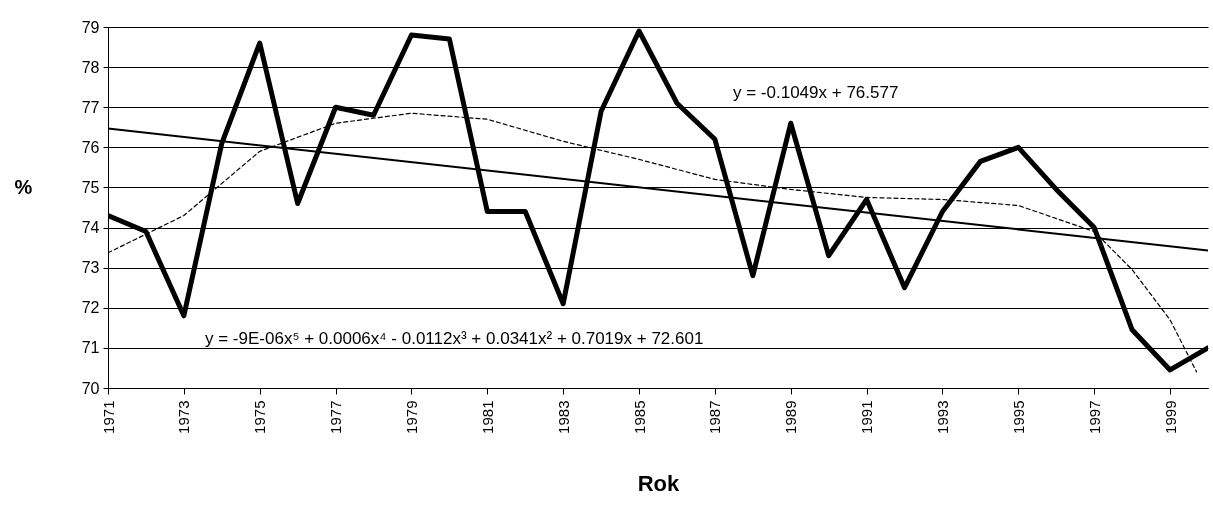 The width and height of the screenshot is (1213, 529). I want to click on x-tick-label: 1977, so click(336, 417).